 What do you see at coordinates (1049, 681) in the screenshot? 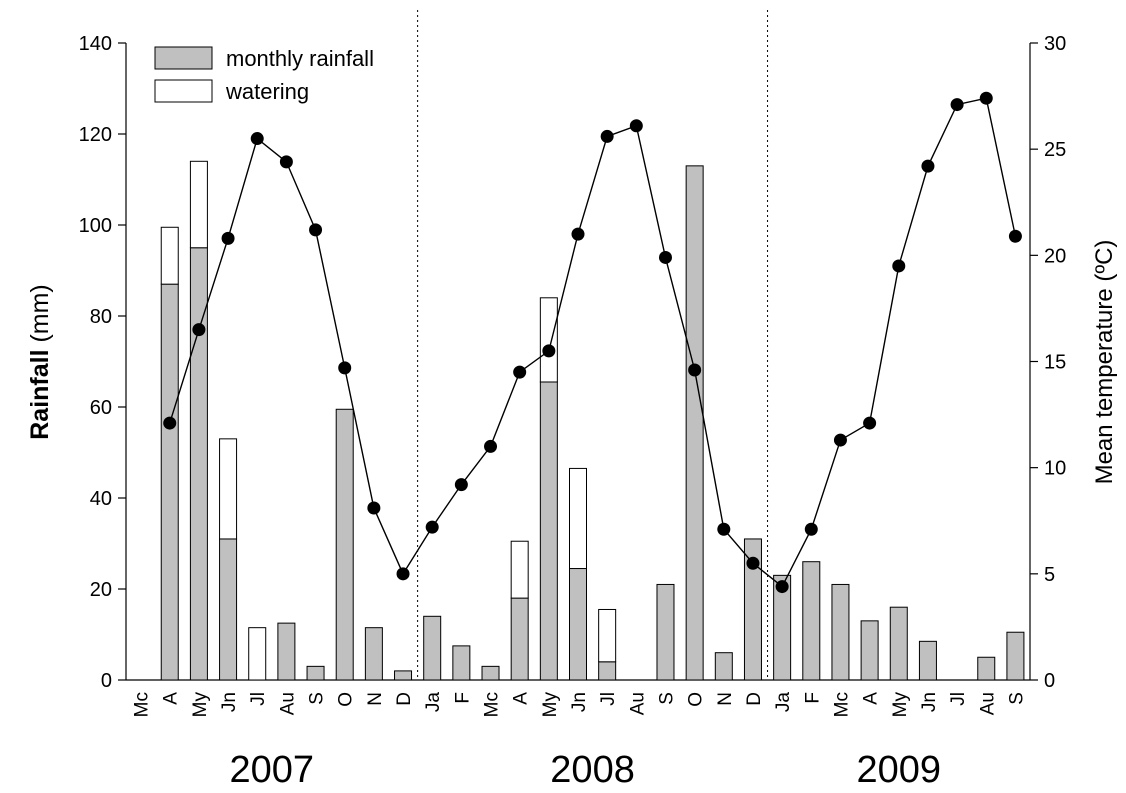
I see `y-tick-label-right: 0` at bounding box center [1049, 681].